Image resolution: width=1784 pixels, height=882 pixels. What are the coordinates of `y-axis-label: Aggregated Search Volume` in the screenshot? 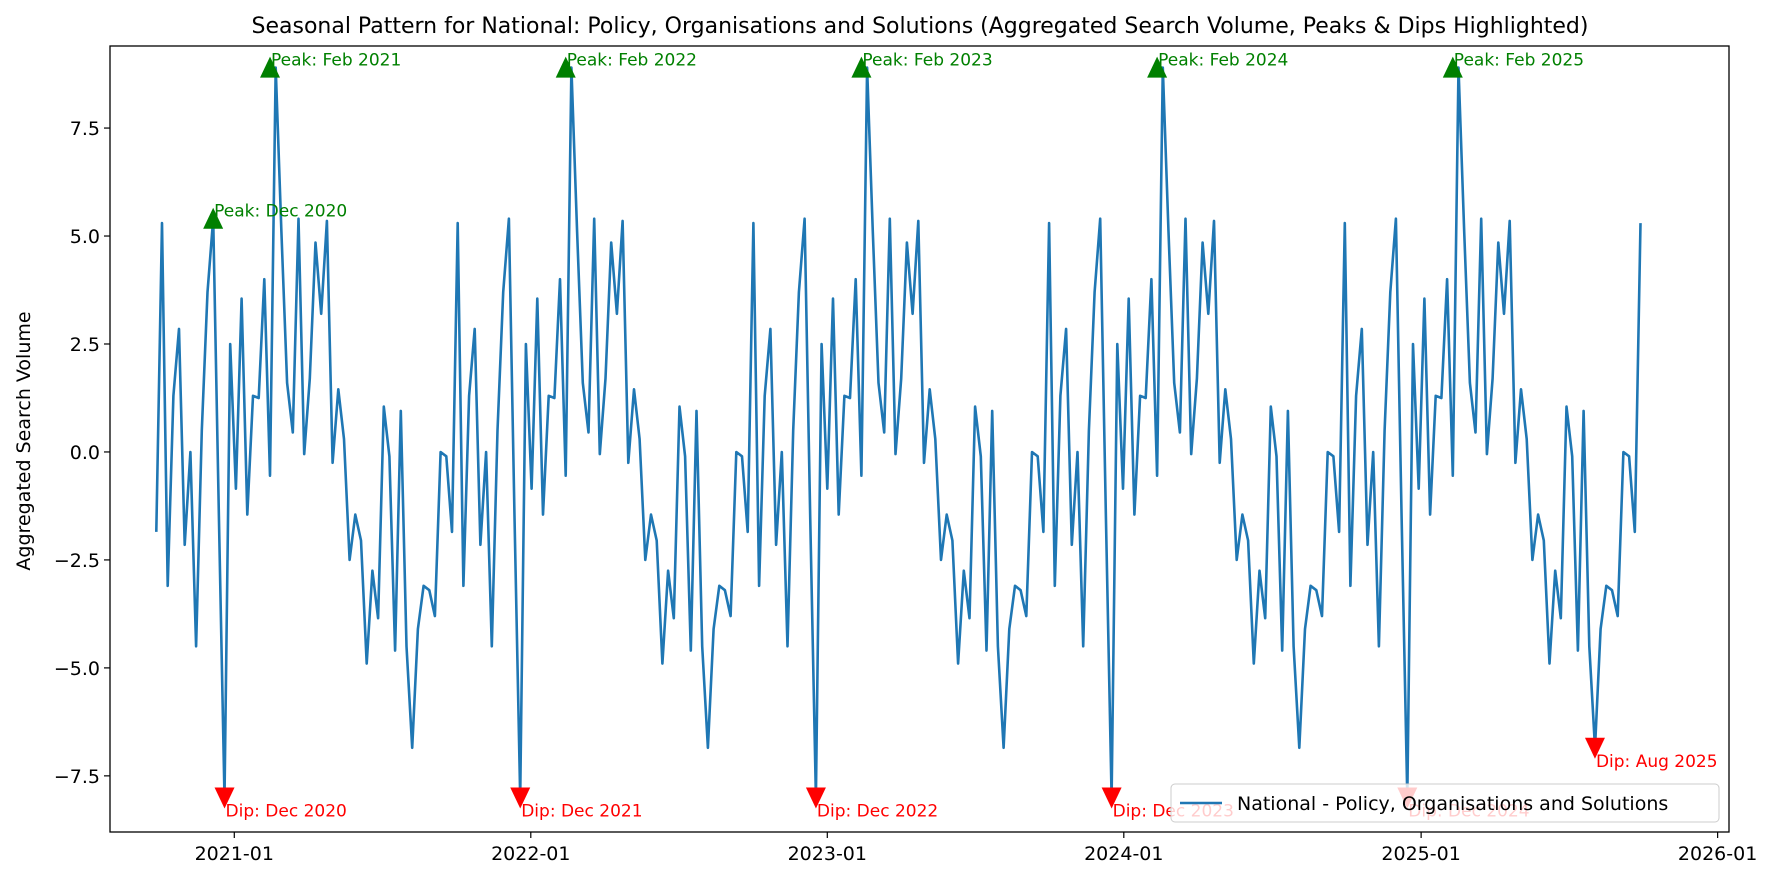 It's located at (24, 440).